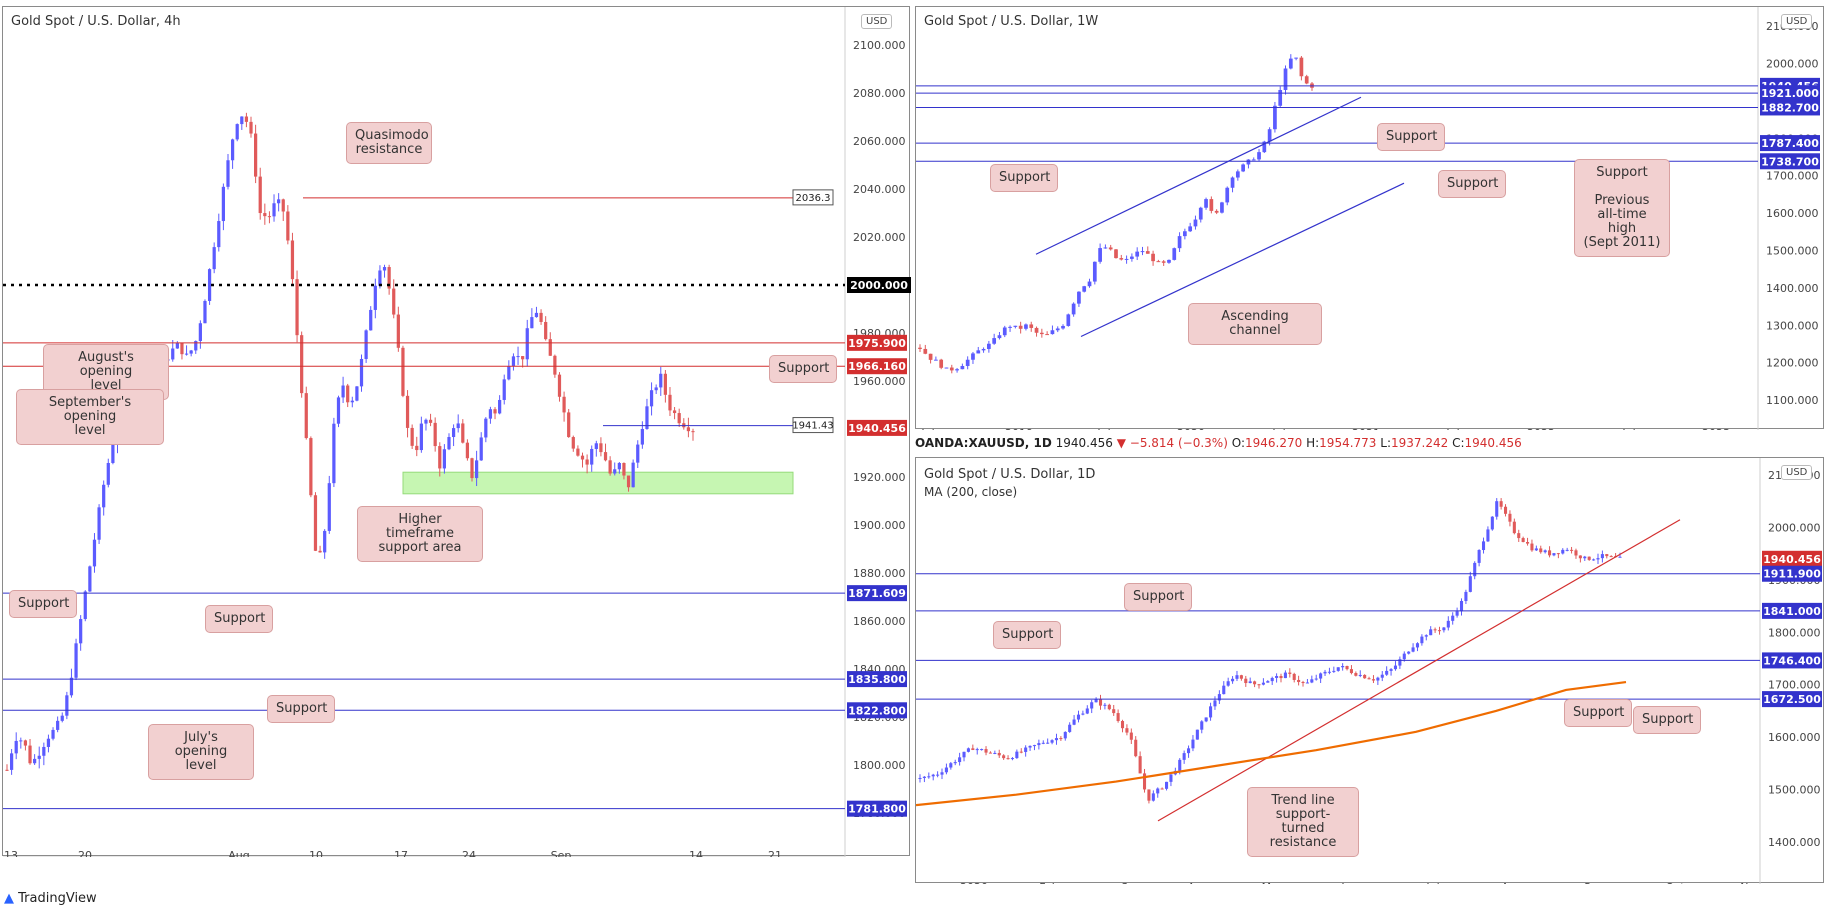 The image size is (1824, 914). Describe the element at coordinates (1349, 882) in the screenshot. I see `x-tick-label: Jun` at that location.